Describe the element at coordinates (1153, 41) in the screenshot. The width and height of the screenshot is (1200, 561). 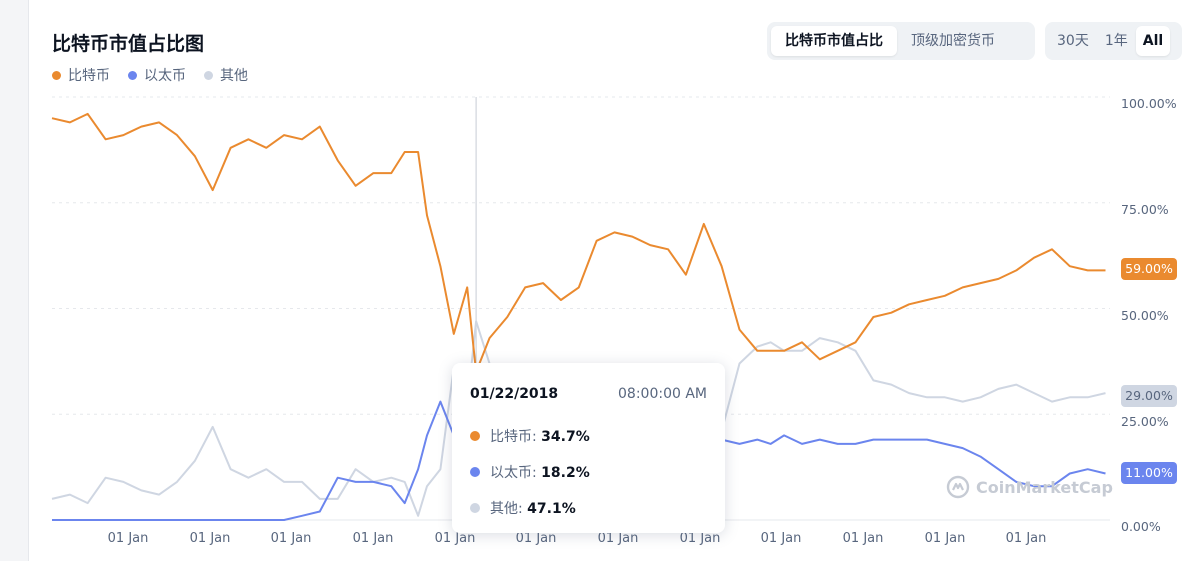
I see `range-all-button: All` at that location.